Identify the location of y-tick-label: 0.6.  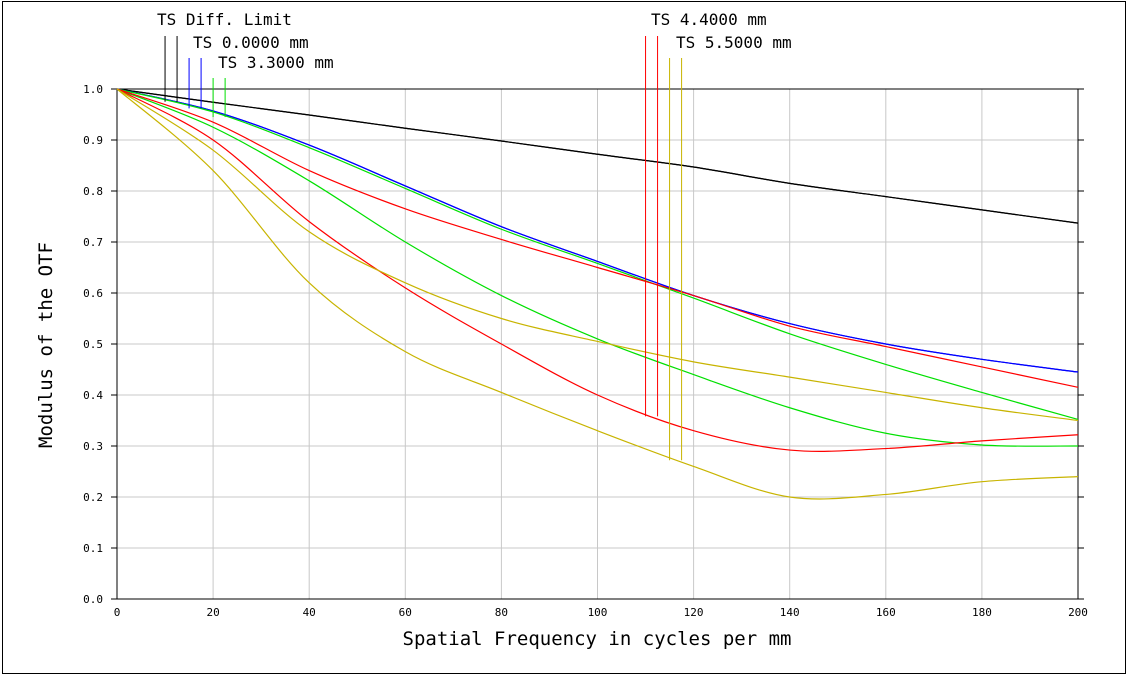
(93, 293).